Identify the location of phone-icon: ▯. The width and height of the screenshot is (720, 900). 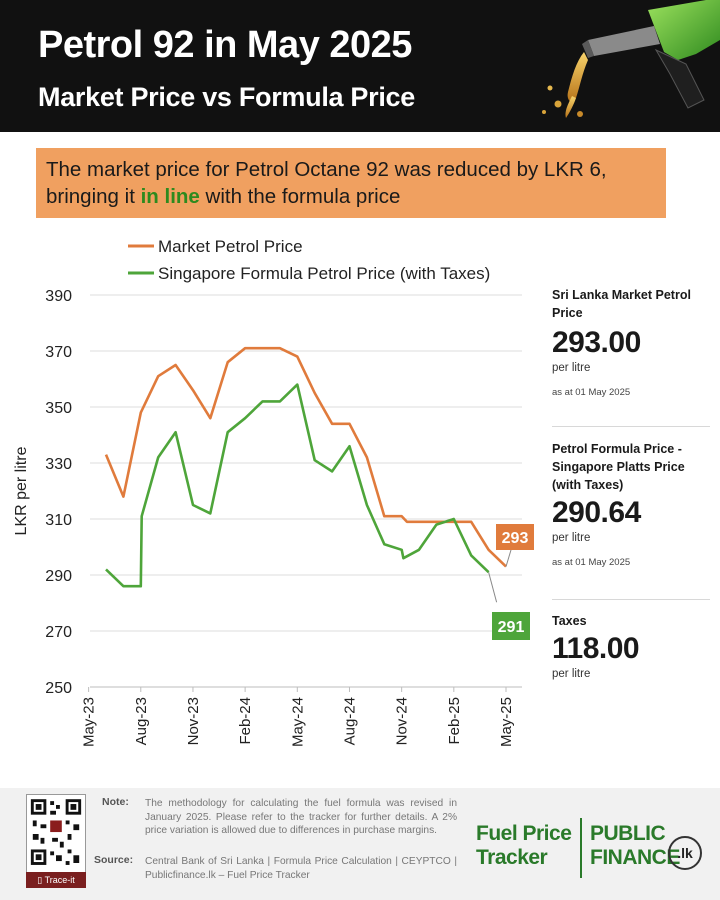
(41, 880).